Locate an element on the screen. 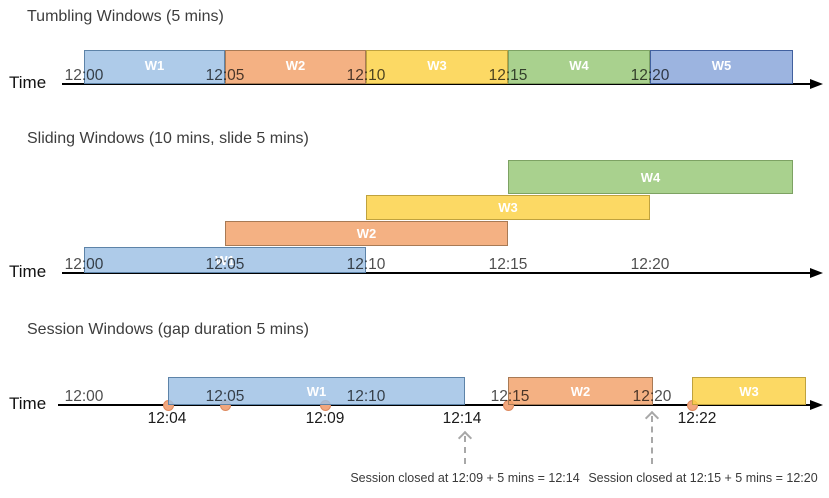 This screenshot has height=498, width=829. window-session-w1: W1 is located at coordinates (316, 391).